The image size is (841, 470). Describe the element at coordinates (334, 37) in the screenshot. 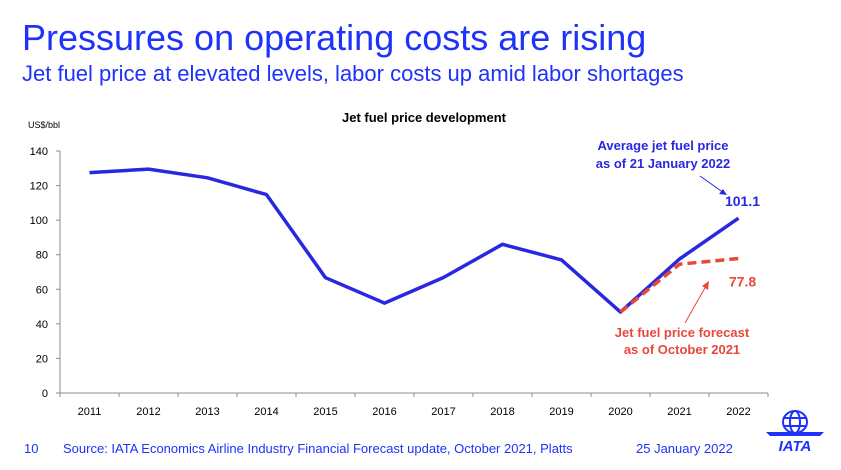

I see `page-title: Pressures on operating costs are rising` at that location.